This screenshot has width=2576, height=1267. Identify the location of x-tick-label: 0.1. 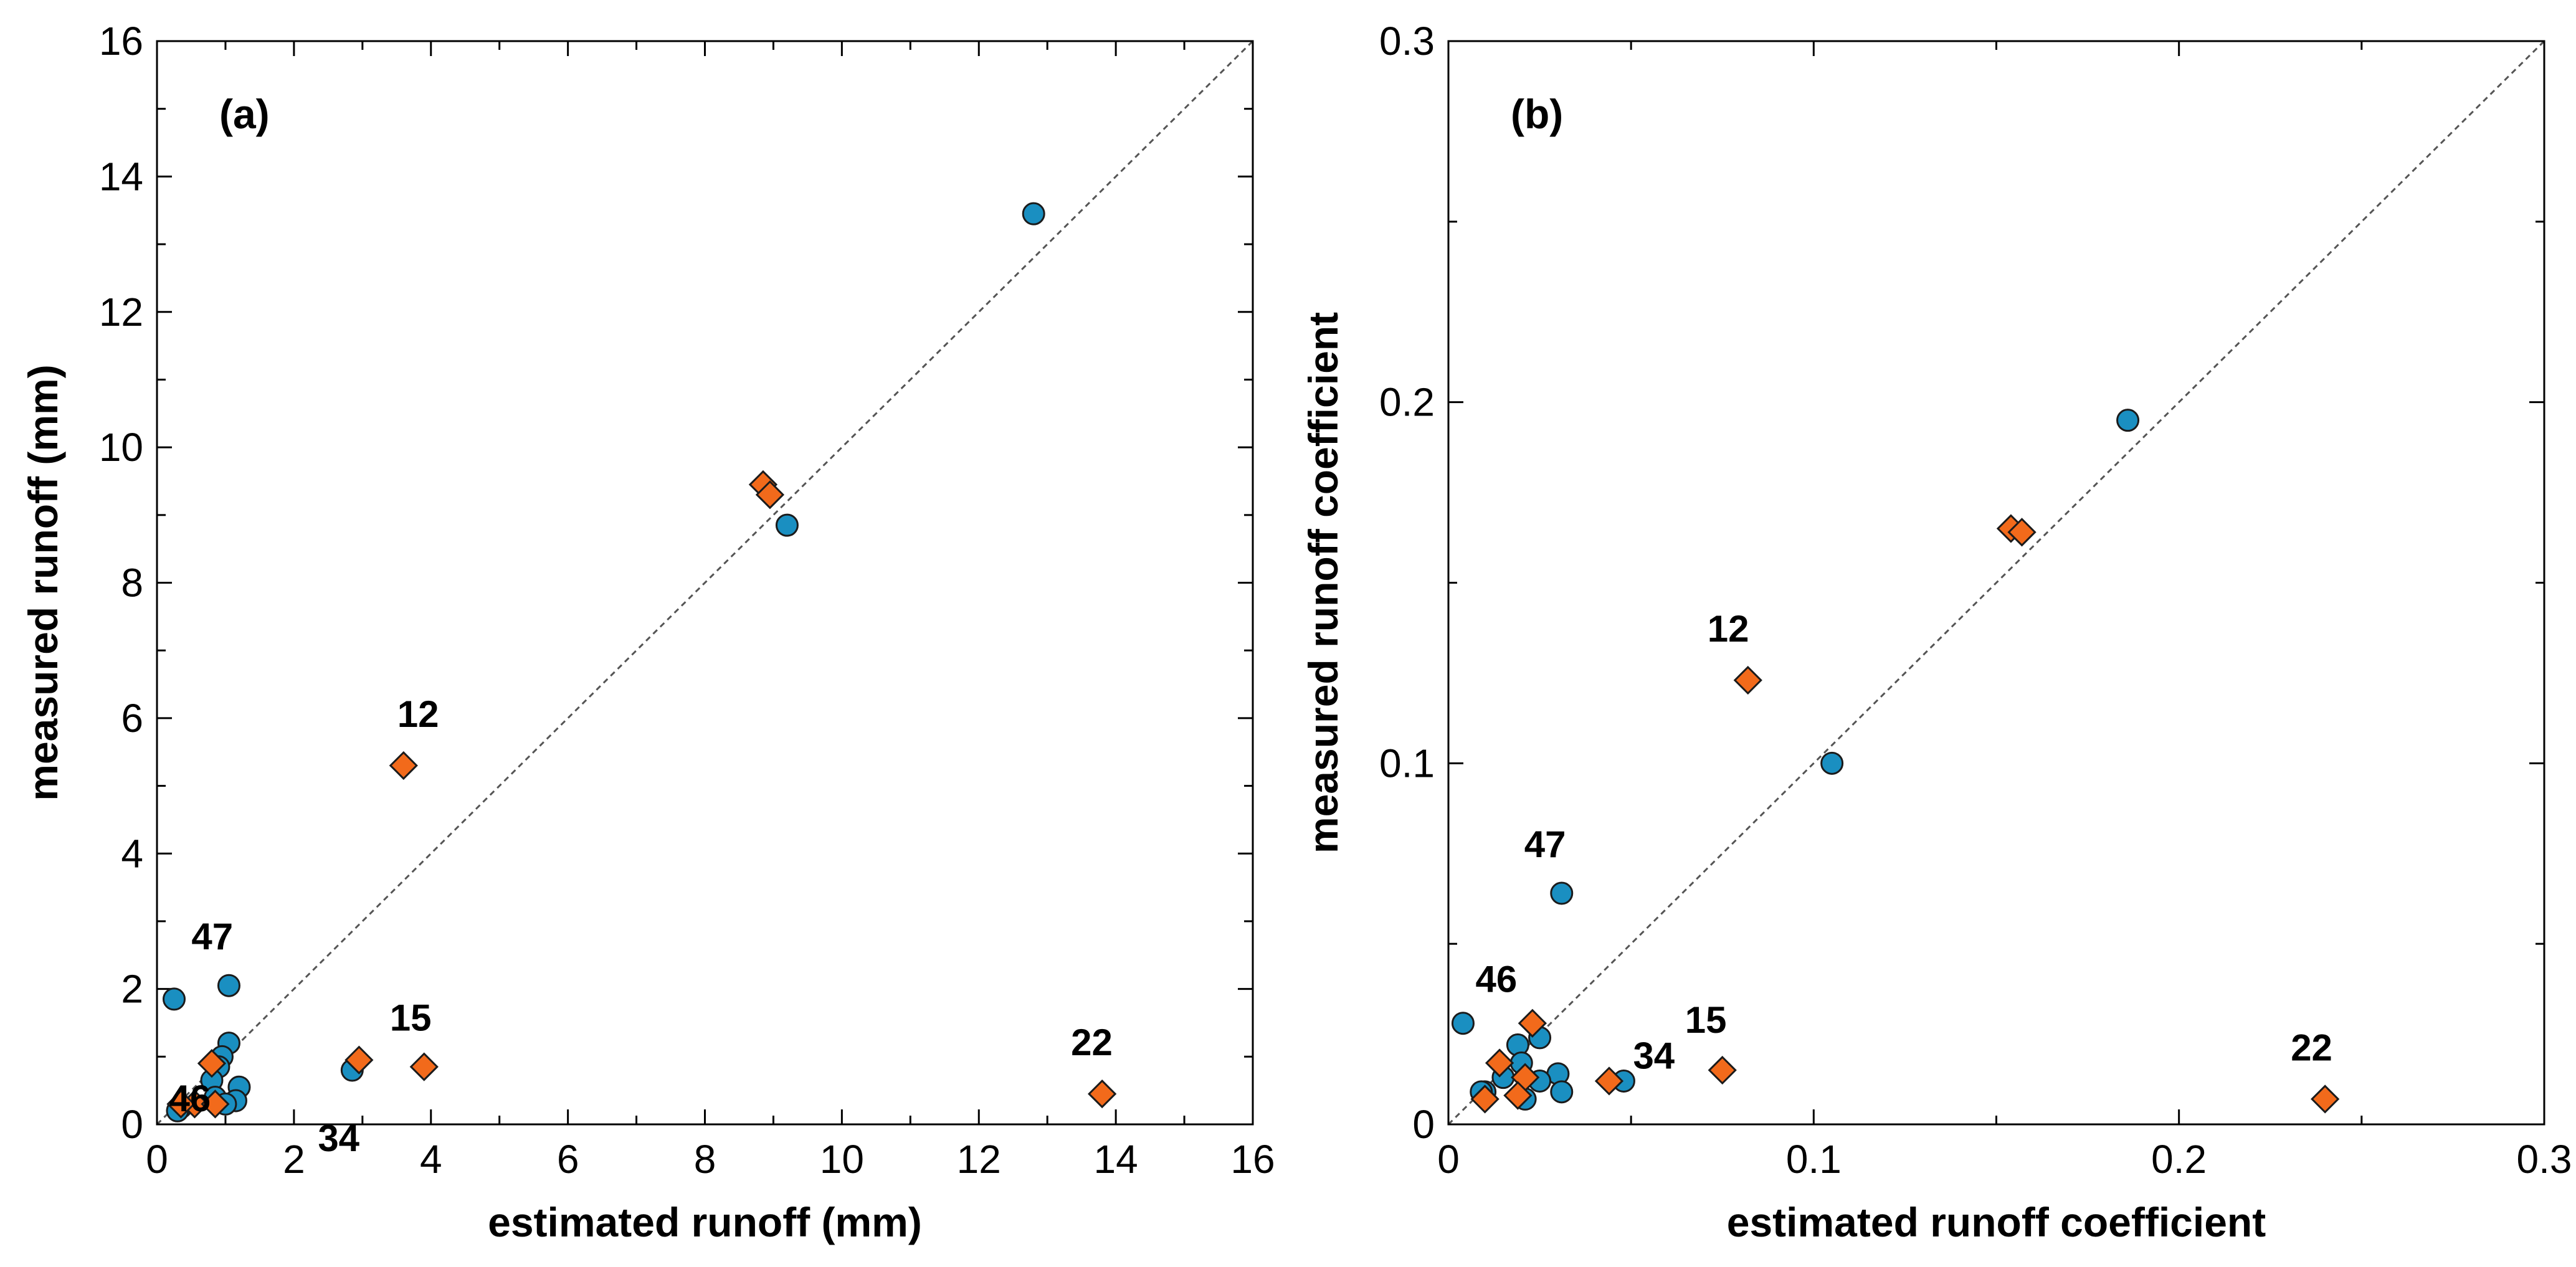
(1814, 1159).